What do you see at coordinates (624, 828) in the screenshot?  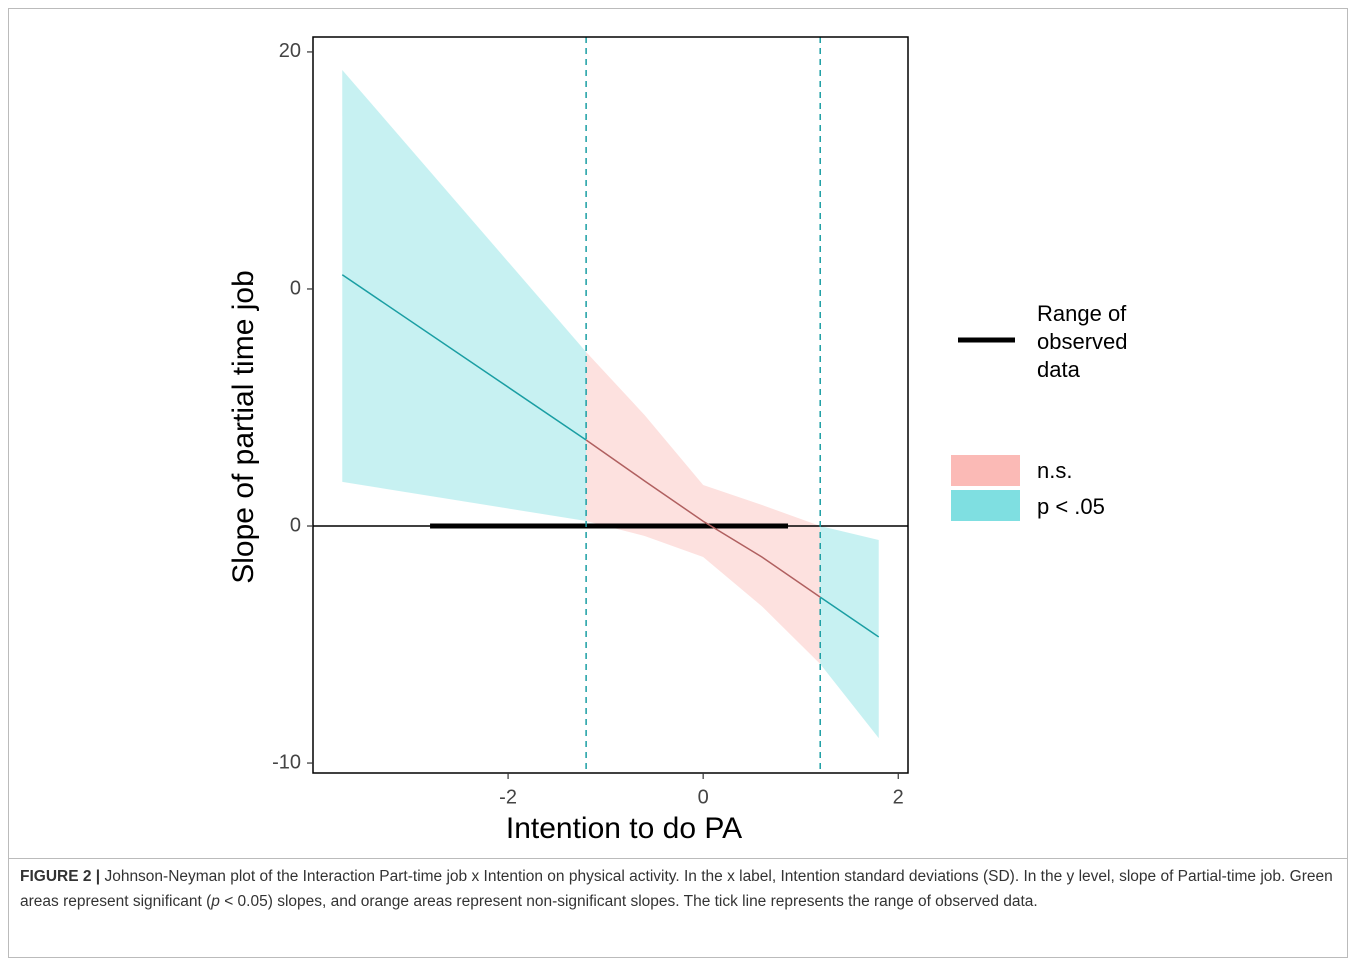 I see `x-axis-title: Intention to do PA` at bounding box center [624, 828].